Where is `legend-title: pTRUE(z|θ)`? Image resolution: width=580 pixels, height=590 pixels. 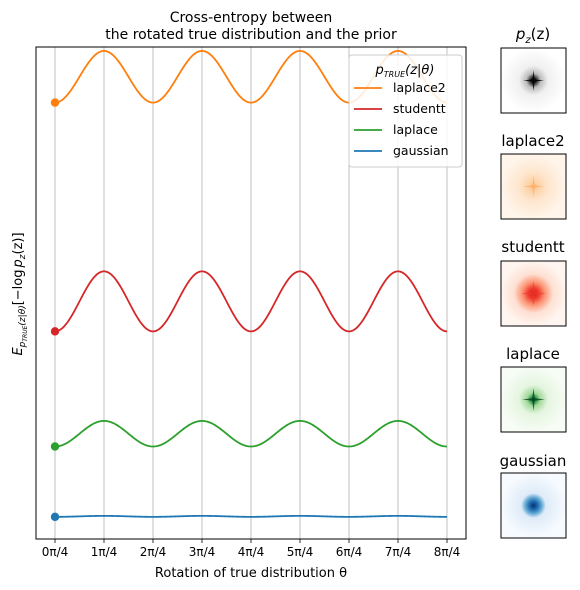
legend-title: pTRUE(z|θ) is located at coordinates (405, 71).